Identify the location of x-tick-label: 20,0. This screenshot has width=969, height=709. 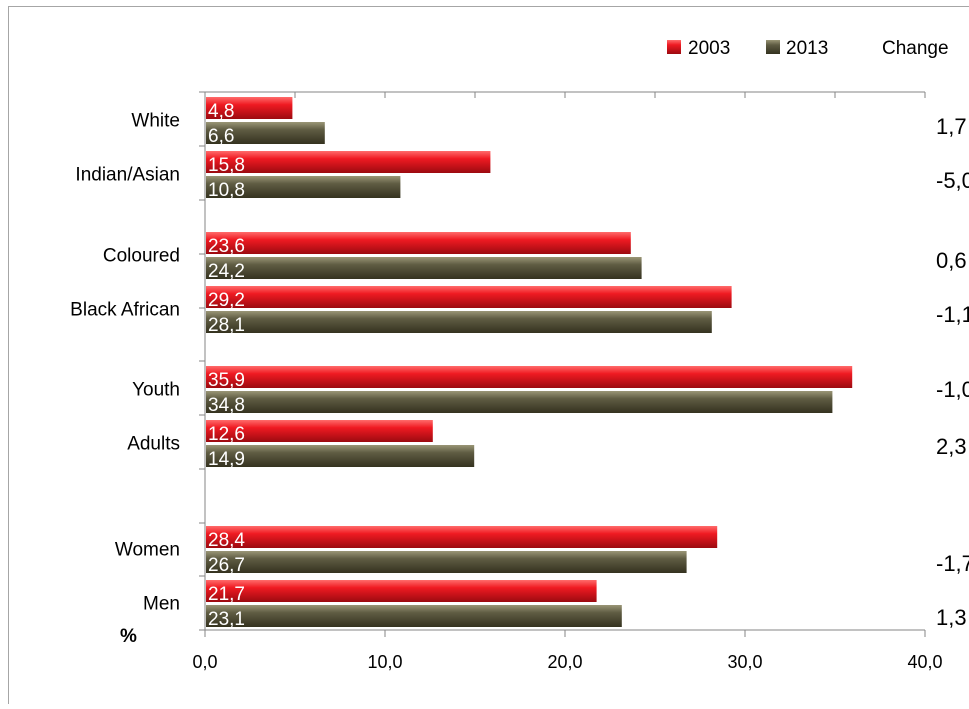
(564, 662).